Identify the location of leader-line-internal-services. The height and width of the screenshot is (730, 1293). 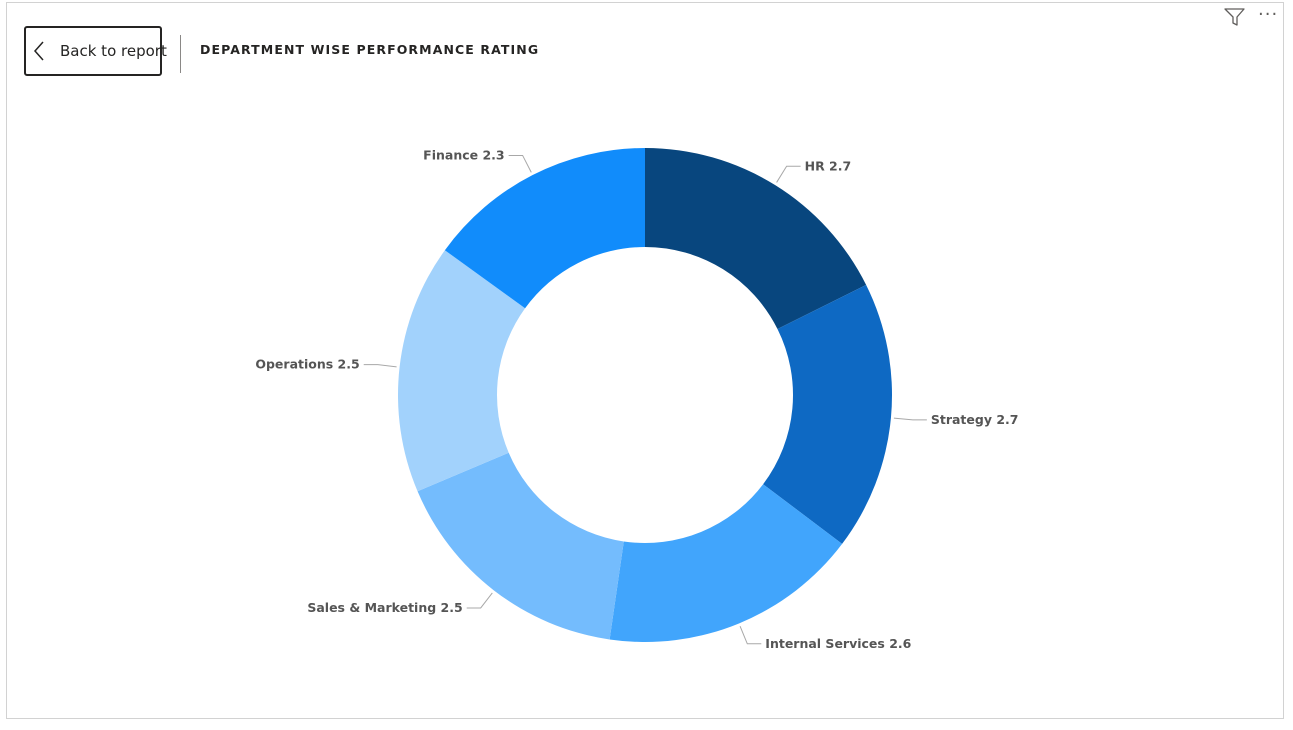
(750, 635).